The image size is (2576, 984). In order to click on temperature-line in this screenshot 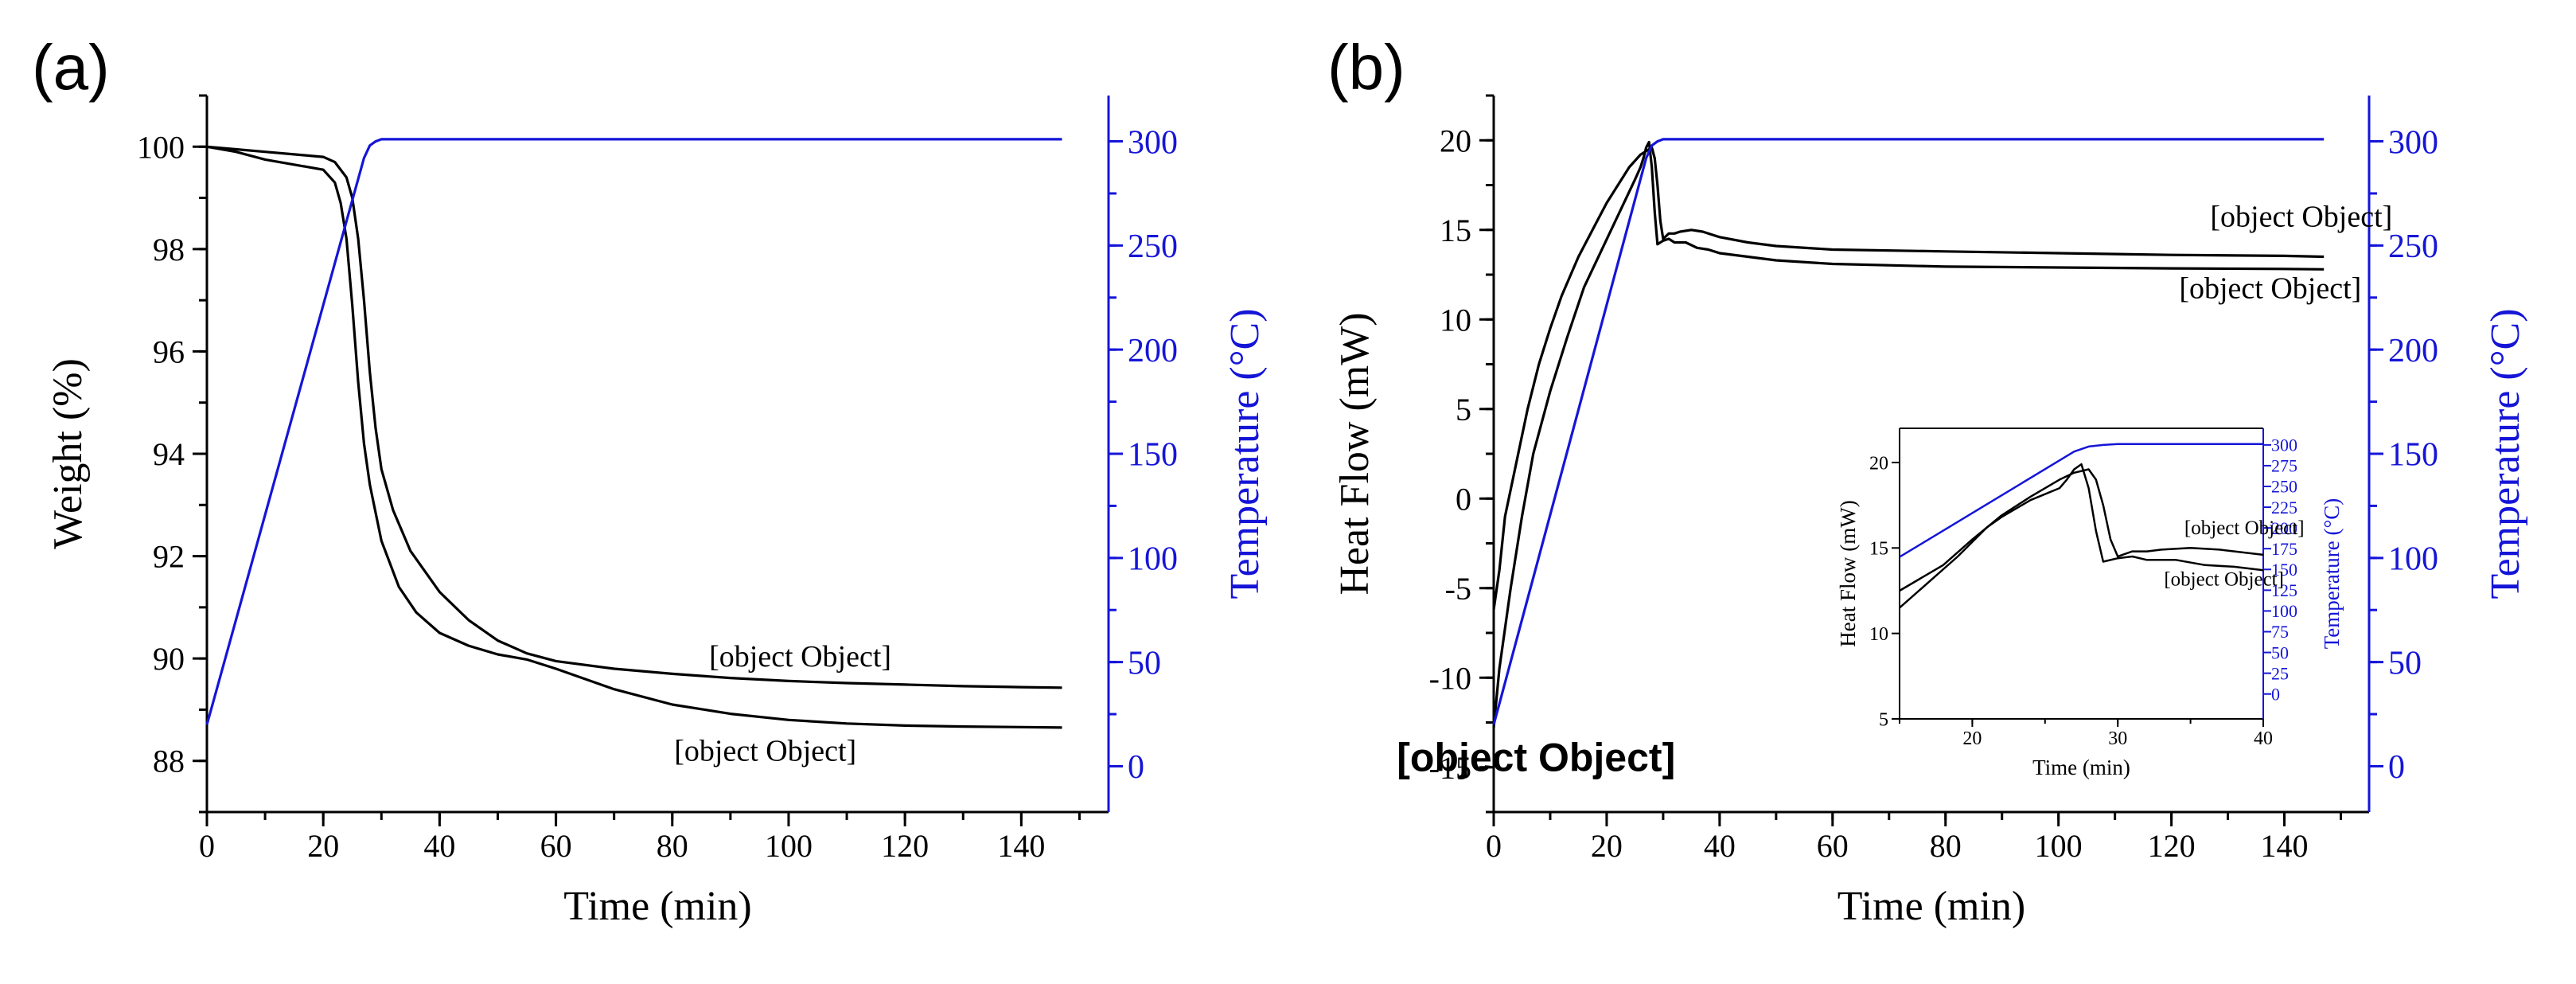, I will do `click(2081, 500)`.